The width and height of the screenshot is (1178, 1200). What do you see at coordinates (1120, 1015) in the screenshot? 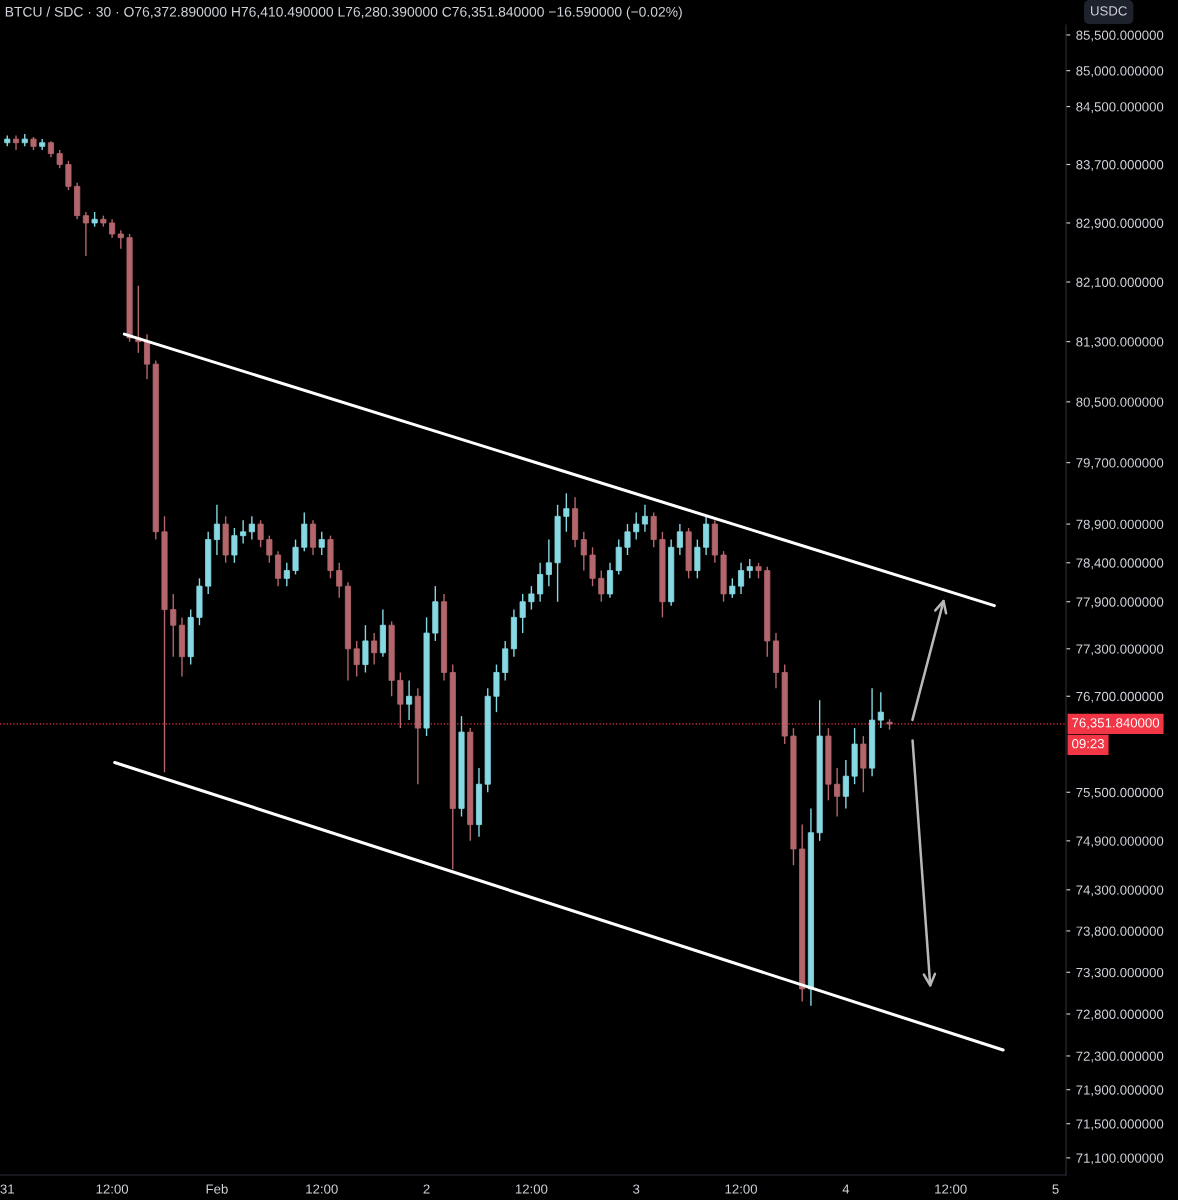
I see `y-tick-label: 72,800.000000` at bounding box center [1120, 1015].